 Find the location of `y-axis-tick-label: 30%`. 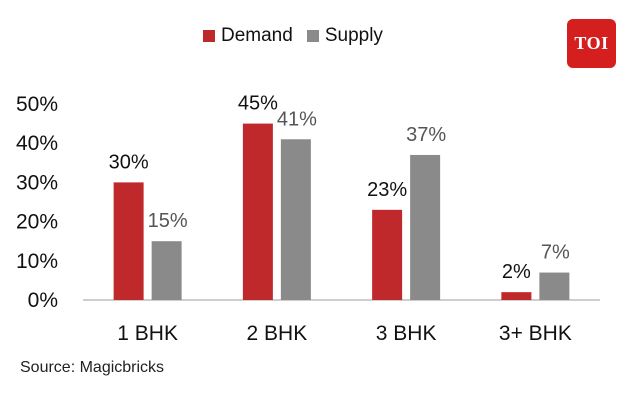

y-axis-tick-label: 30% is located at coordinates (37, 182).